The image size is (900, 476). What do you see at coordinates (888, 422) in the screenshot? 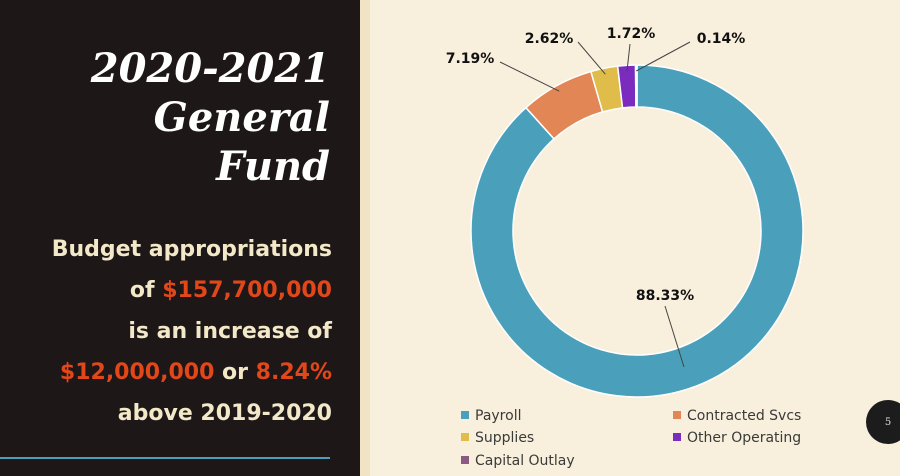
I see `page-number: 5` at bounding box center [888, 422].